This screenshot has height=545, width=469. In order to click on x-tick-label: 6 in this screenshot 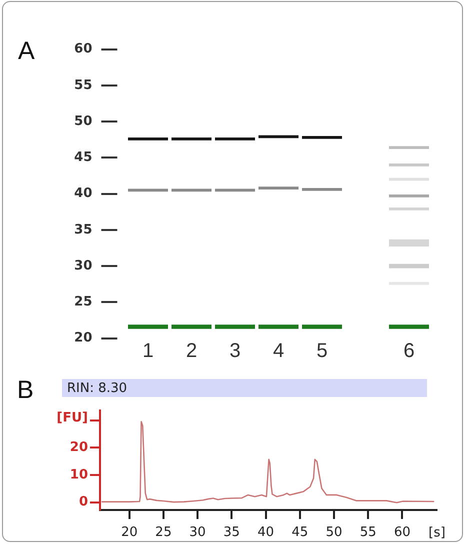, I will do `click(409, 351)`.